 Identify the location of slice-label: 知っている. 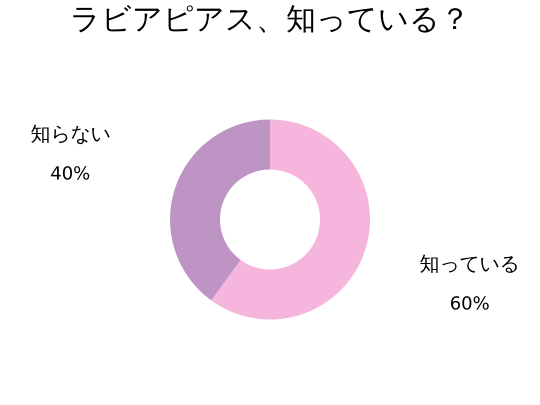
(470, 263).